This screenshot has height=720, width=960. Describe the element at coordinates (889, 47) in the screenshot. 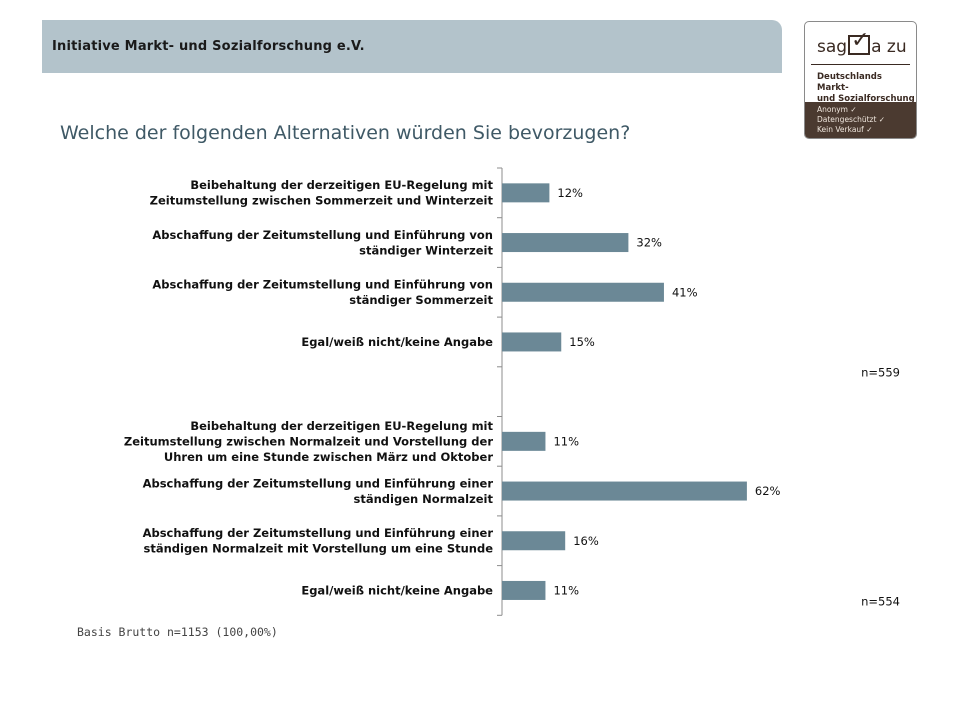

I see `logo-brand-right: a zu` at that location.